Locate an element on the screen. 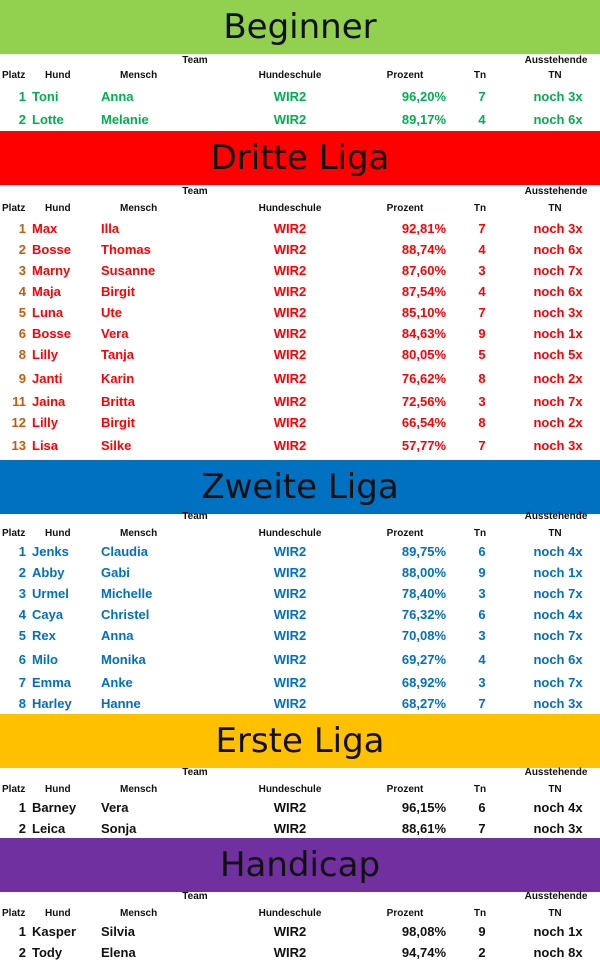  column-header-pending-tn: TN is located at coordinates (555, 789).